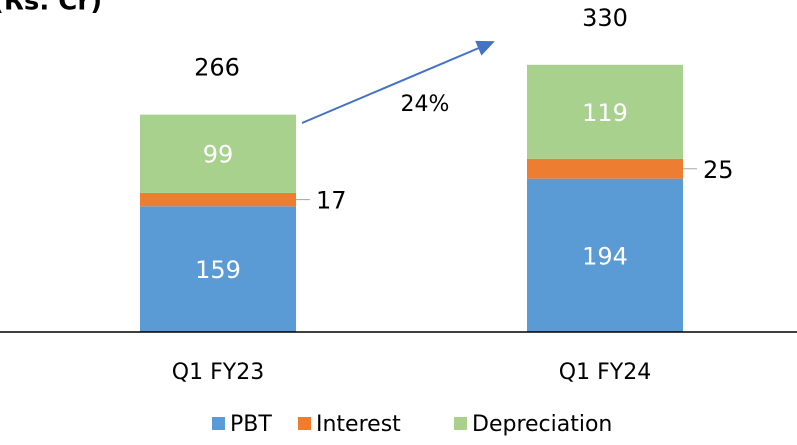 The height and width of the screenshot is (445, 797). I want to click on data-label: 159, so click(218, 270).